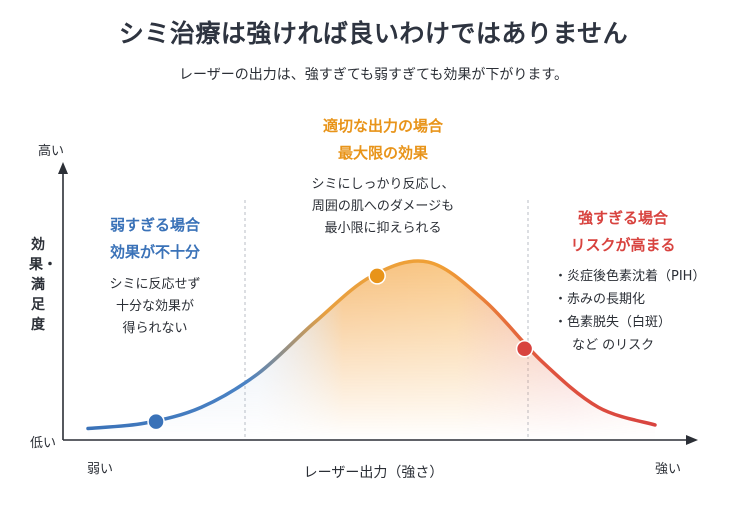 Image resolution: width=747 pixels, height=516 pixels. What do you see at coordinates (156, 421) in the screenshot?
I see `marker-weak` at bounding box center [156, 421].